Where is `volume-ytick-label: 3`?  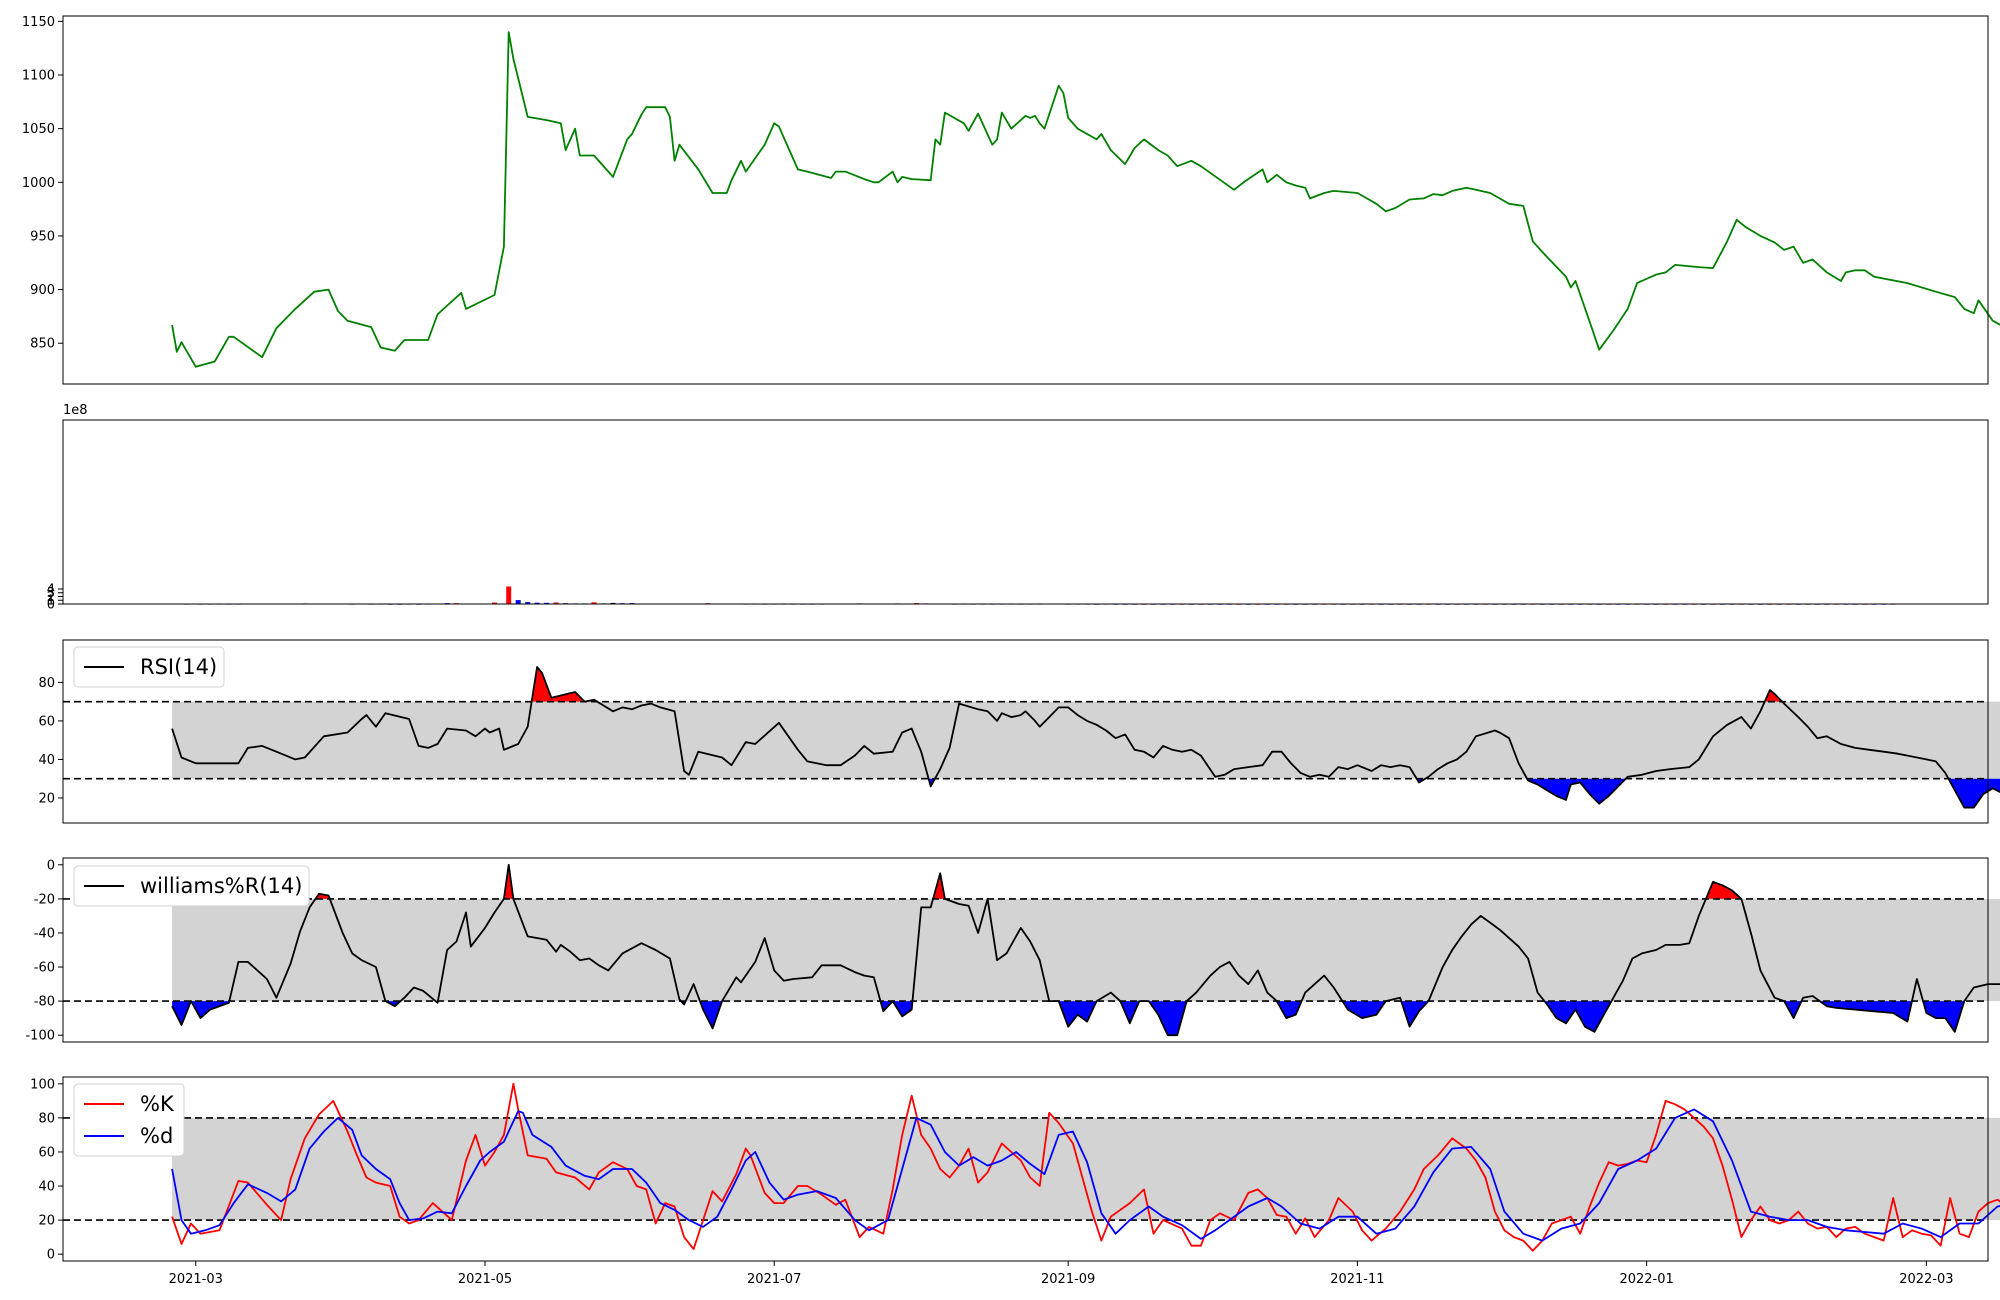 volume-ytick-label: 3 is located at coordinates (51, 593).